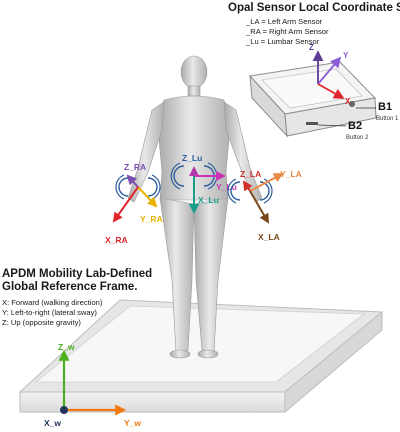  What do you see at coordinates (102, 287) in the screenshot?
I see `global-frame-title-line: Global Reference Frame.` at bounding box center [102, 287].